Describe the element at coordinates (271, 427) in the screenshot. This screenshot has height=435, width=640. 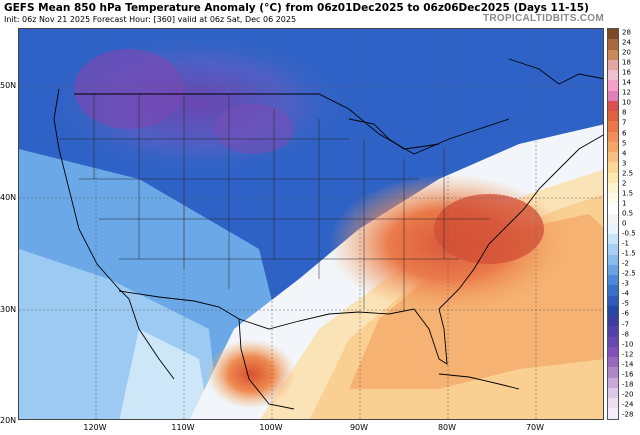
I see `lon-label-100w: 100W` at that location.